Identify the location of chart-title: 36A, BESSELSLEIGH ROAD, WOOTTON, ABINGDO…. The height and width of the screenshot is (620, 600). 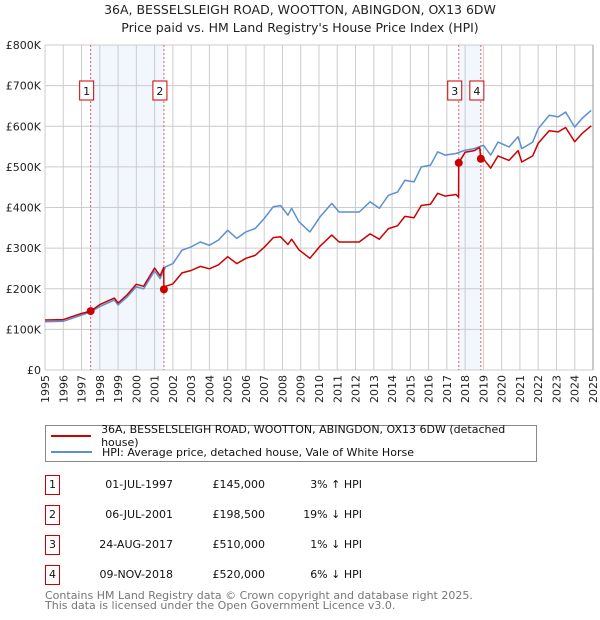
(300, 9).